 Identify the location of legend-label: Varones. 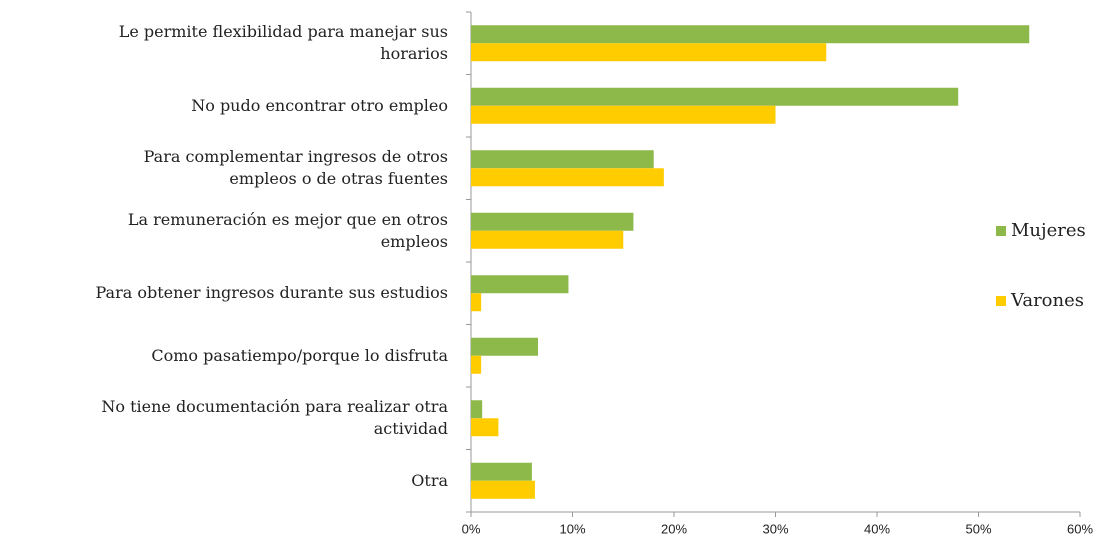
(1047, 300).